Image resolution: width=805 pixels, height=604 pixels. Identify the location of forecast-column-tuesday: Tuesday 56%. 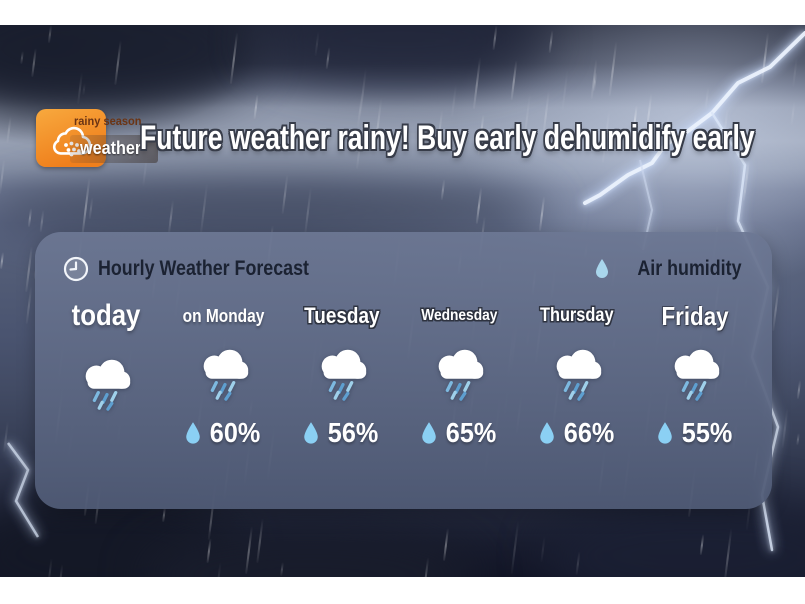
(342, 374).